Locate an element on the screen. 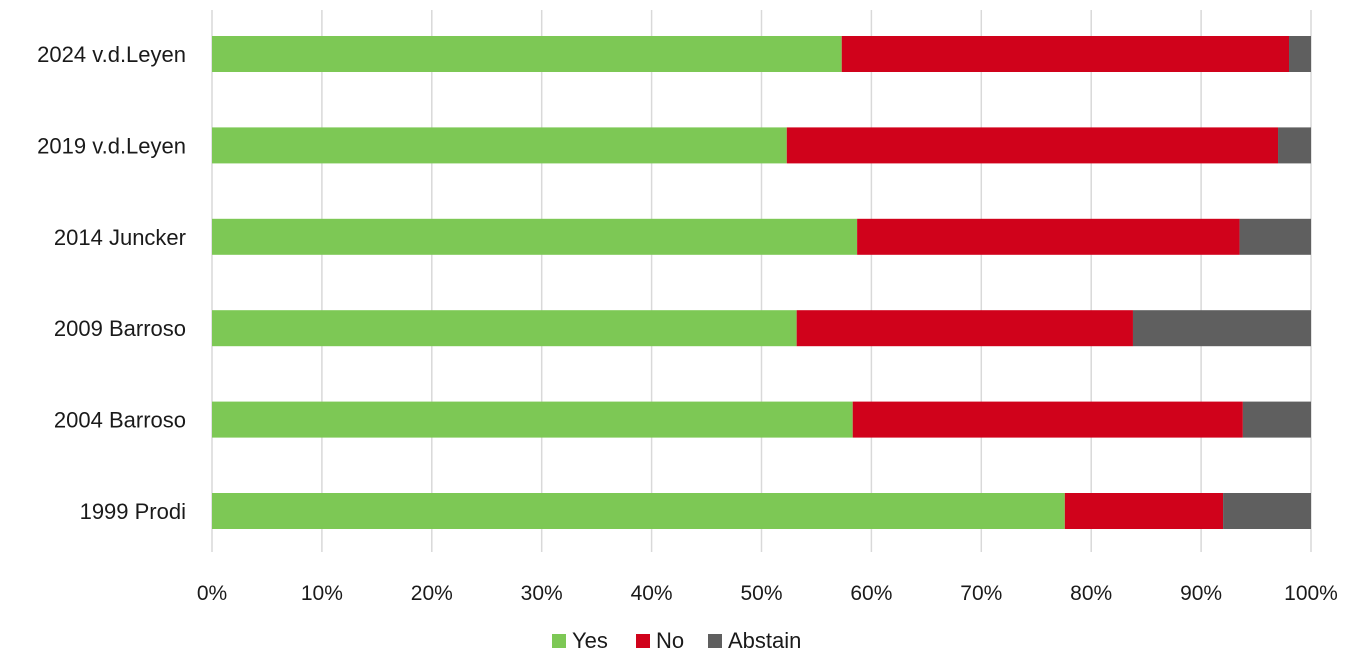 The height and width of the screenshot is (659, 1348). legend-label-no: No is located at coordinates (670, 640).